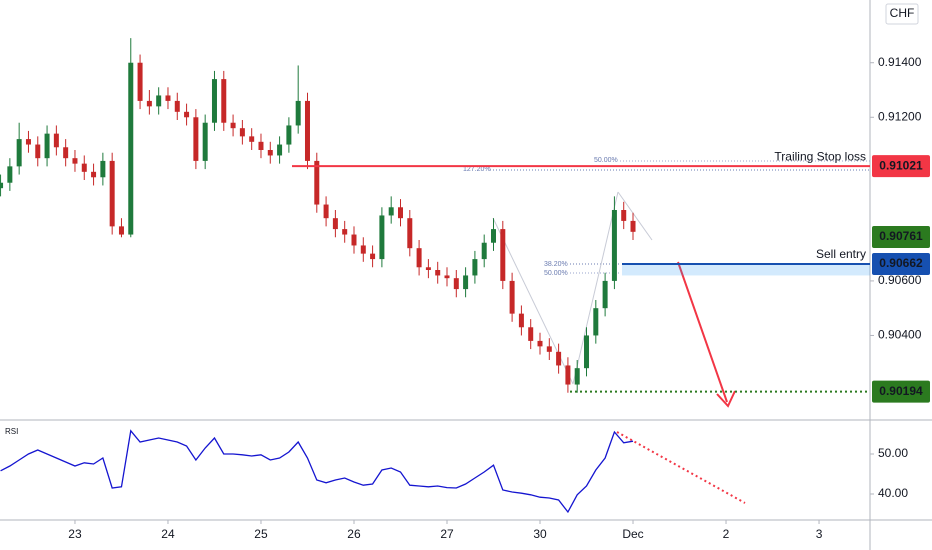 This screenshot has height=550, width=932. What do you see at coordinates (900, 62) in the screenshot?
I see `y-tick-label: 0.91400` at bounding box center [900, 62].